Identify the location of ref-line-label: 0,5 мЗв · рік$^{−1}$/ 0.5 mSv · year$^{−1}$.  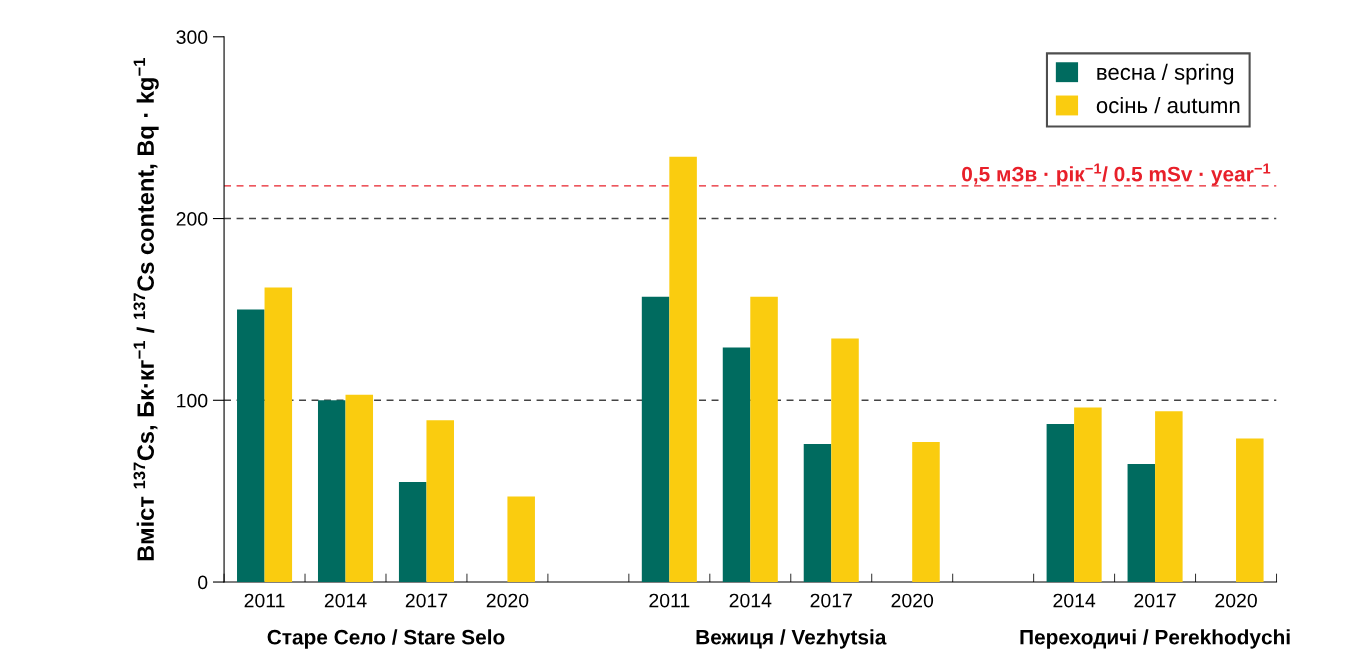
(1116, 174).